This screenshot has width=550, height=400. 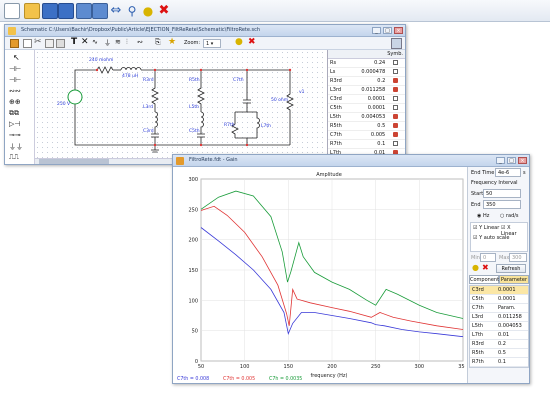 I want to click on pulse-palette-icon: ⎍⎍, so click(x=14, y=157).